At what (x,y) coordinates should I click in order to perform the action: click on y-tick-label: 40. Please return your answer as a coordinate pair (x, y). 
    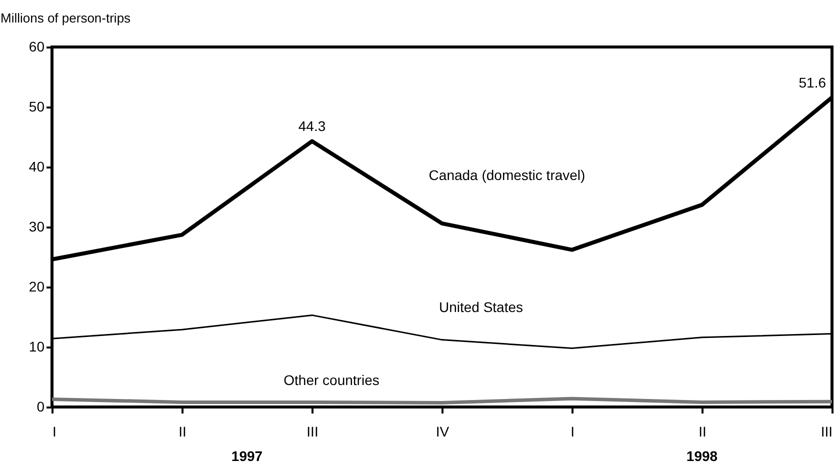
    Looking at the image, I should click on (36, 166).